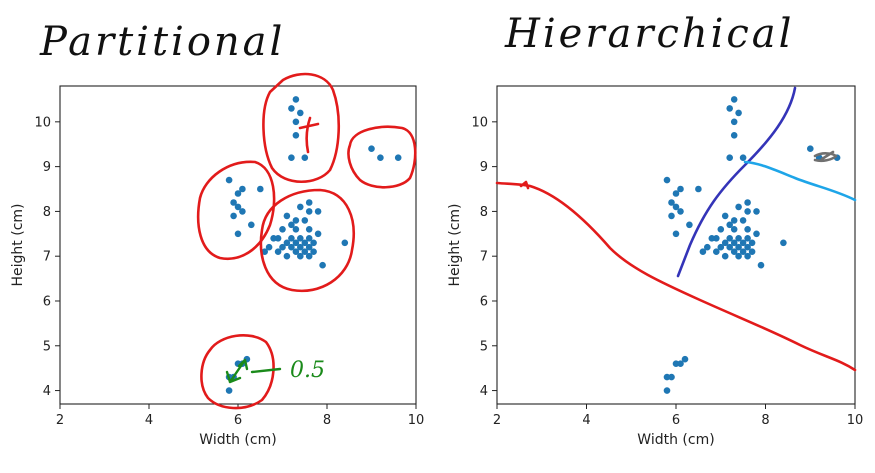 This screenshot has height=473, width=875. I want to click on y-tick-label: 5, so click(47, 346).